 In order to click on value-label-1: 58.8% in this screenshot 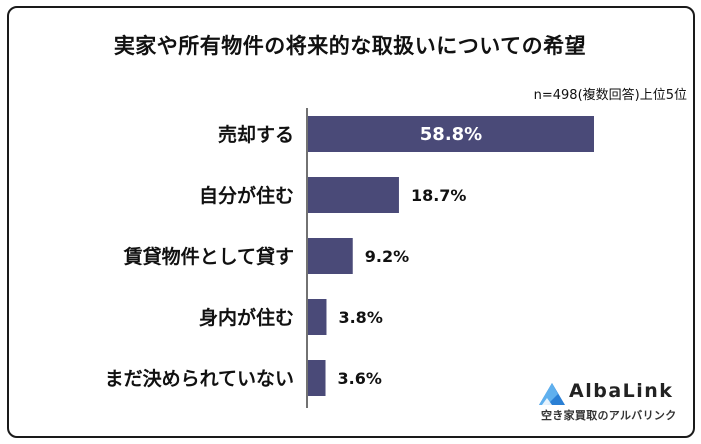, I will do `click(451, 134)`.